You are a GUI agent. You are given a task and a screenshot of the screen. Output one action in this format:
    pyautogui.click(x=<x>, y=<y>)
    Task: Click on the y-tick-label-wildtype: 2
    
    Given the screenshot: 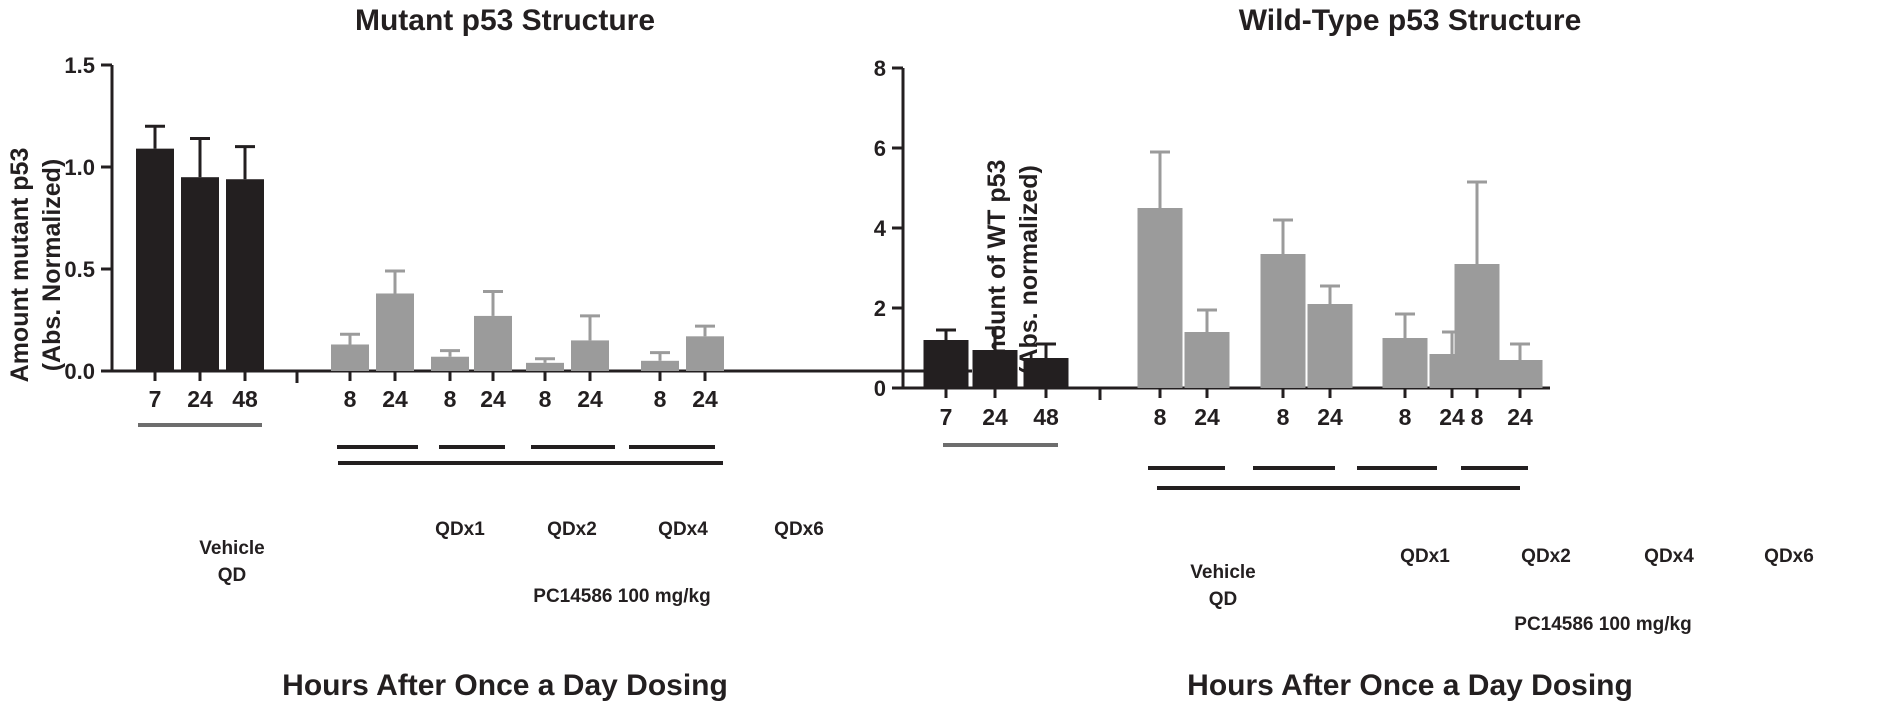 What is the action you would take?
    pyautogui.click(x=880, y=308)
    